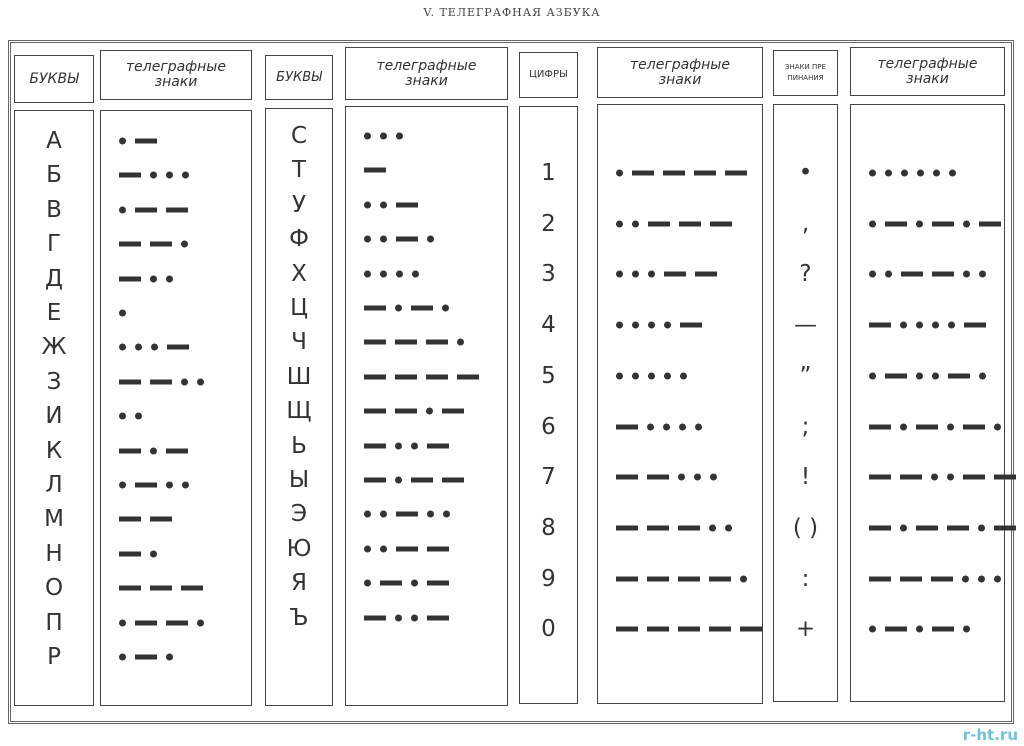 The image size is (1024, 746). What do you see at coordinates (805, 477) in the screenshot?
I see `symbol: !` at bounding box center [805, 477].